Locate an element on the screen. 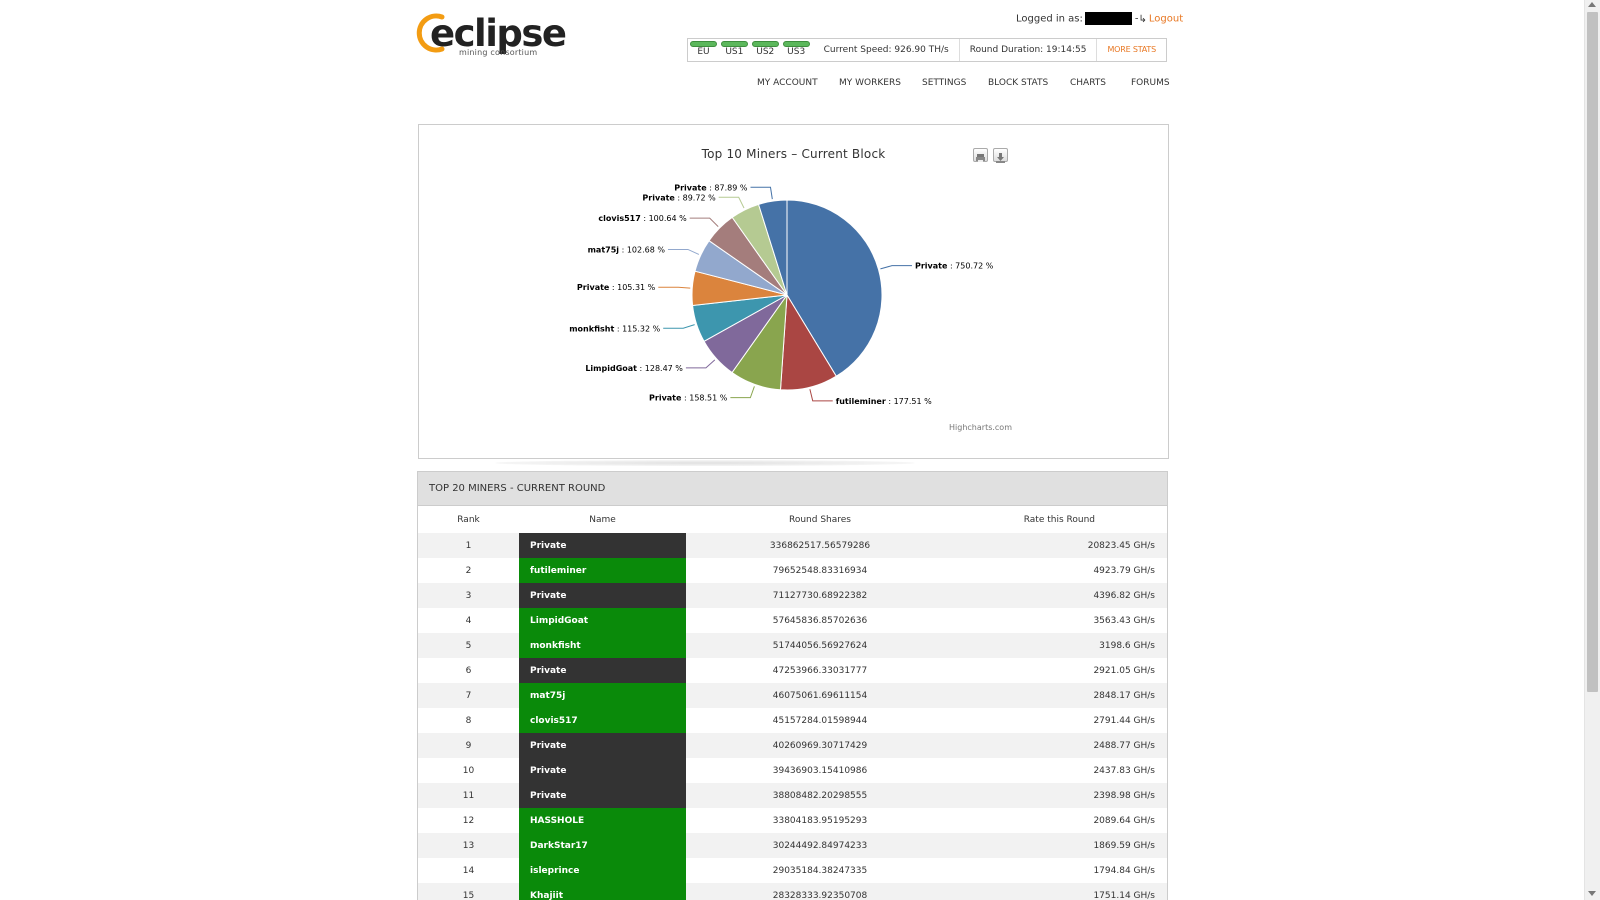 This screenshot has height=900, width=1600. region-label: US3 is located at coordinates (796, 52).